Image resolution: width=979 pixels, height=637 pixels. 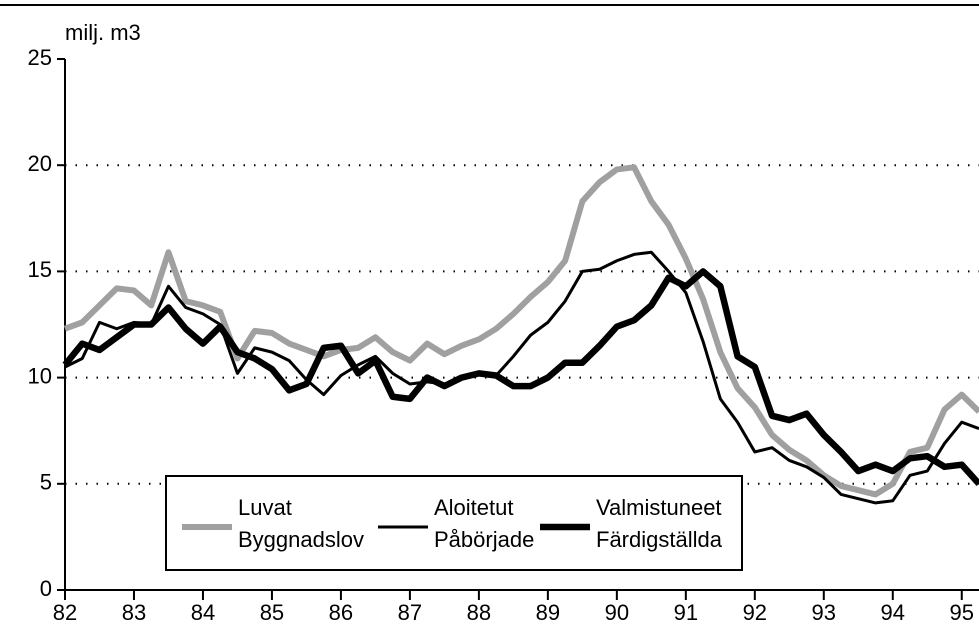 What do you see at coordinates (265, 507) in the screenshot?
I see `legend-label: Luvat` at bounding box center [265, 507].